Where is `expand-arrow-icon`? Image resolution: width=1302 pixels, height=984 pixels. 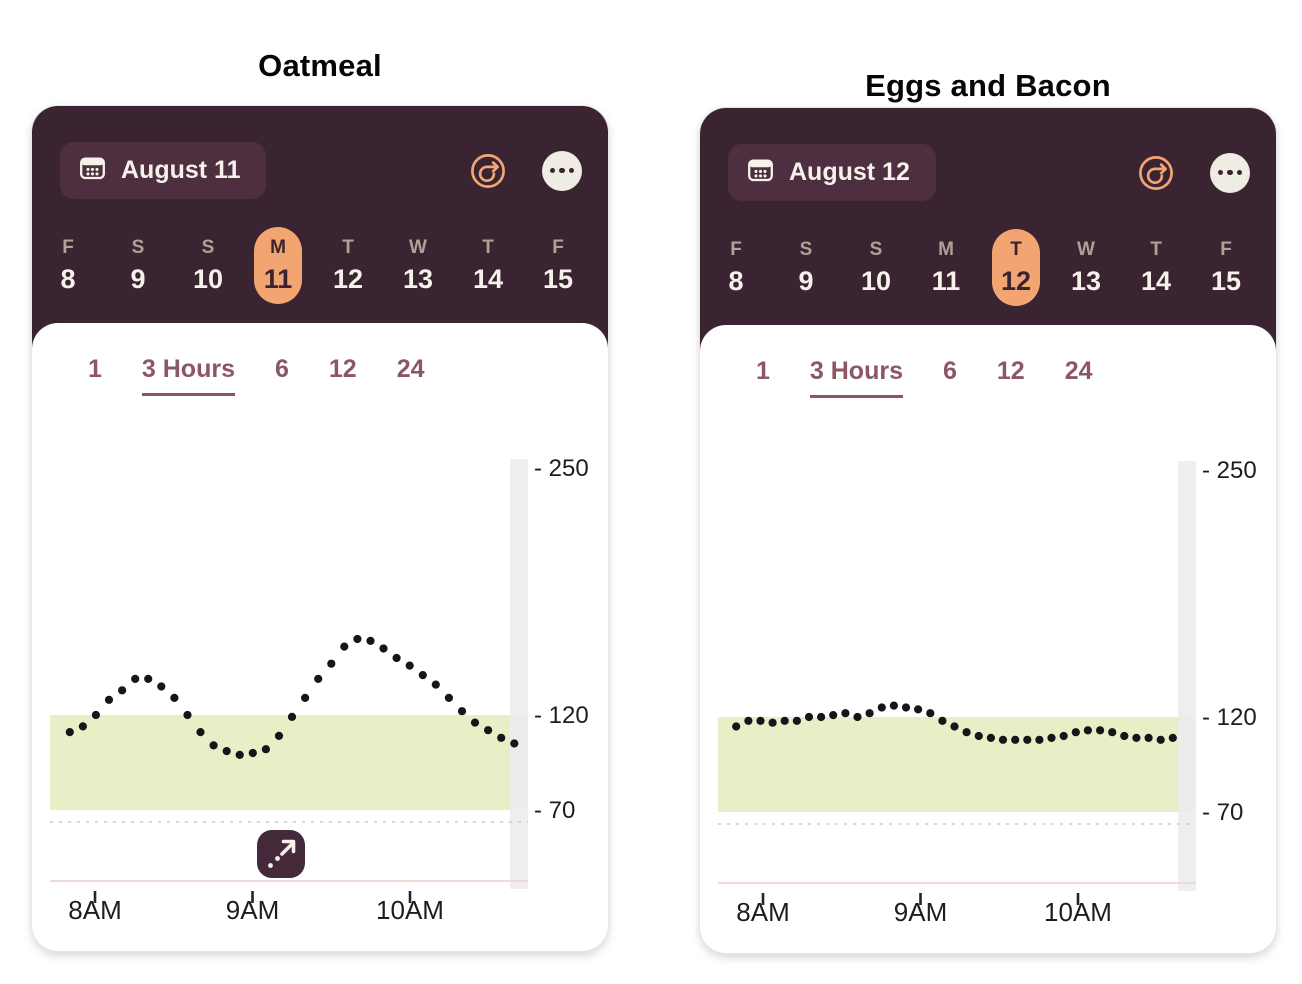 expand-arrow-icon is located at coordinates (270, 865).